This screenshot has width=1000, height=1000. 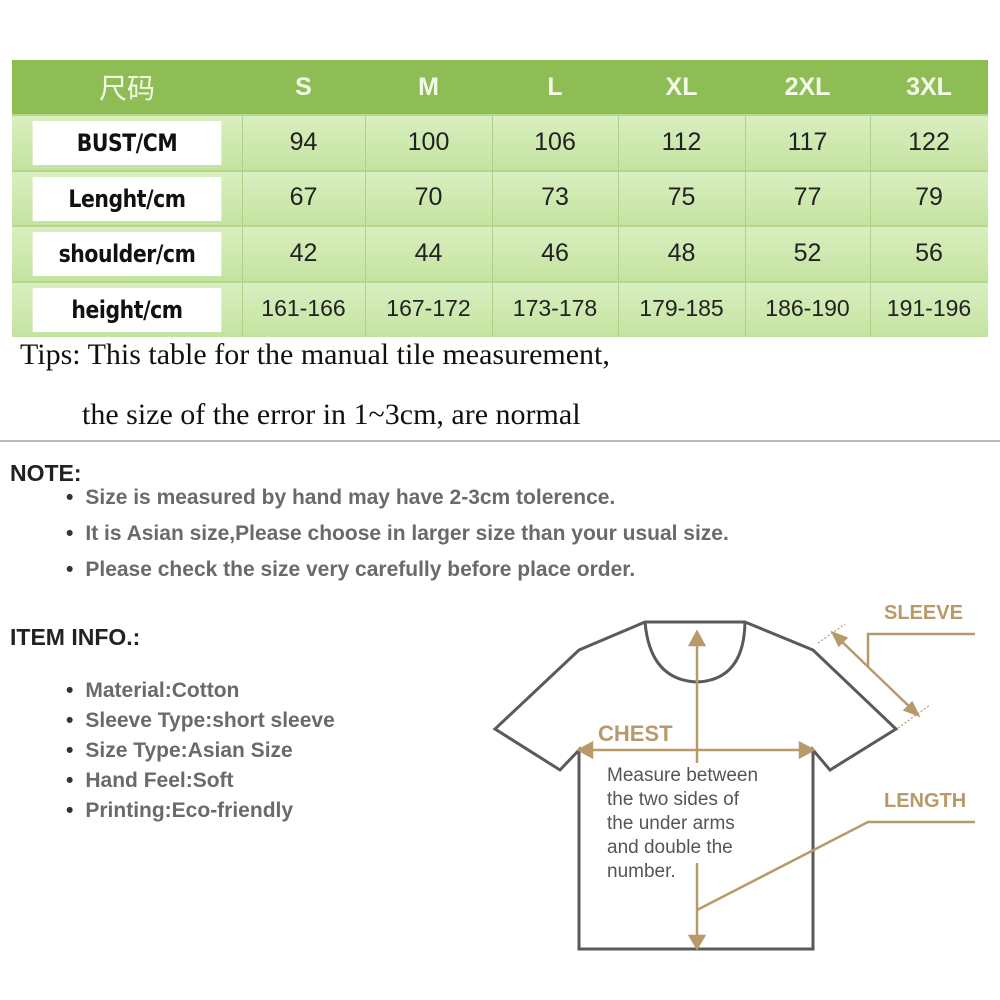 I want to click on row-label: shoulder/cm, so click(x=127, y=254).